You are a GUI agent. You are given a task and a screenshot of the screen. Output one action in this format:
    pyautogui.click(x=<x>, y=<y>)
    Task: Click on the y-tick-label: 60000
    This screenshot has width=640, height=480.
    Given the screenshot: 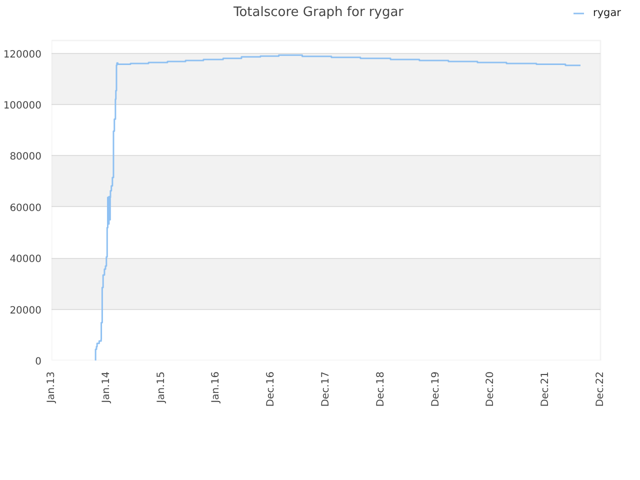 What is the action you would take?
    pyautogui.click(x=26, y=208)
    